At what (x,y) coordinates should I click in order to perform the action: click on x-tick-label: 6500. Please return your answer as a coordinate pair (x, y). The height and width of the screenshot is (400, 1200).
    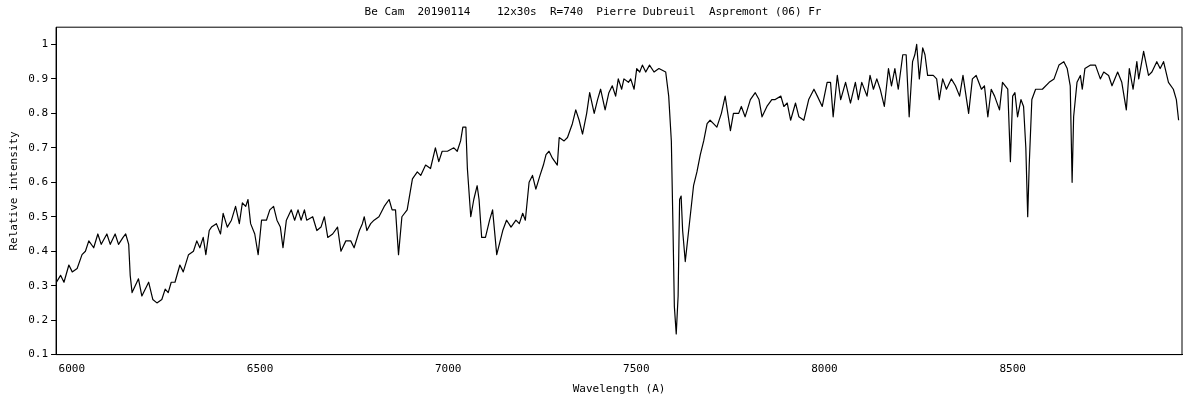
    Looking at the image, I should click on (260, 369).